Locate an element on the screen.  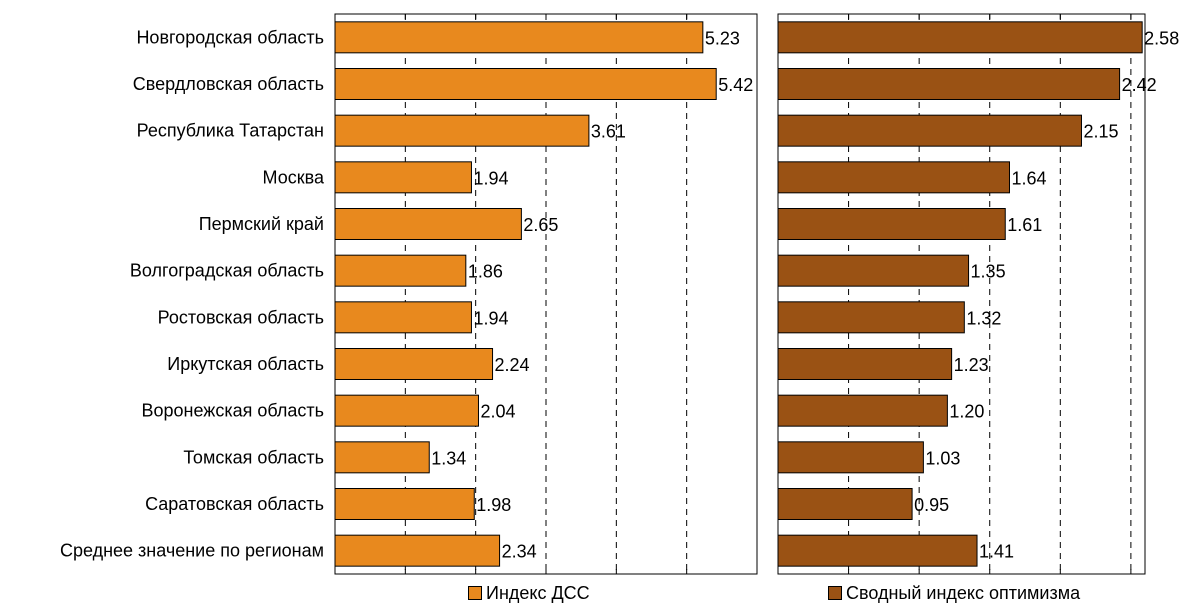
data-label: 2.34 is located at coordinates (519, 552).